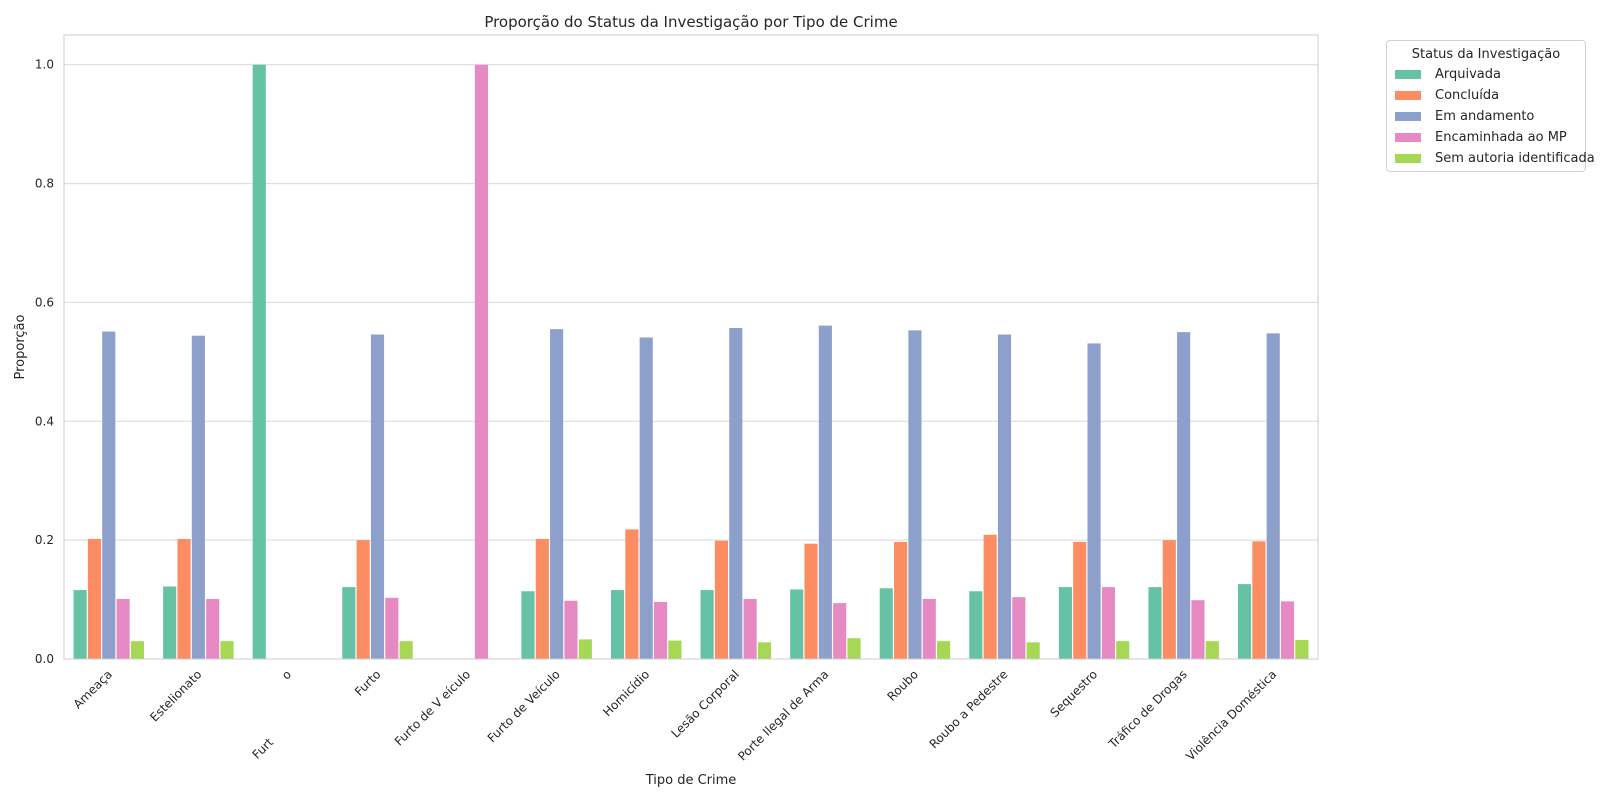  What do you see at coordinates (969, 709) in the screenshot?
I see `x-tick-label: Roubo a Pedestre` at bounding box center [969, 709].